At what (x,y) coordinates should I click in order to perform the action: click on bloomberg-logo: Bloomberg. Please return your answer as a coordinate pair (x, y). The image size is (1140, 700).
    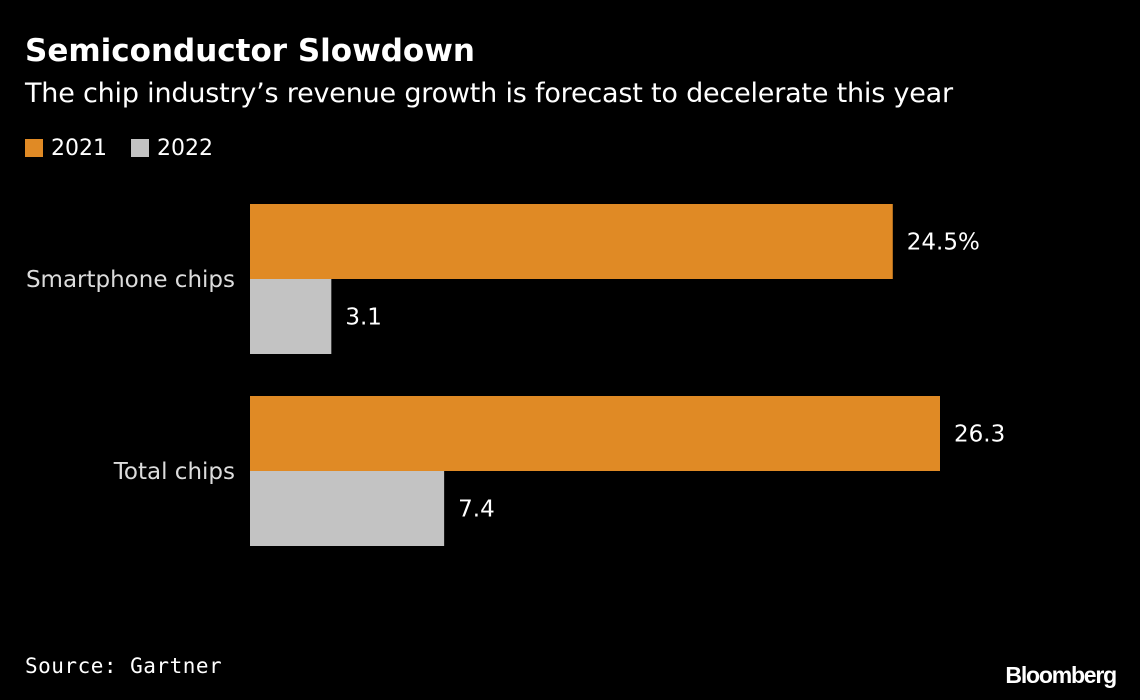
    Looking at the image, I should click on (1061, 675).